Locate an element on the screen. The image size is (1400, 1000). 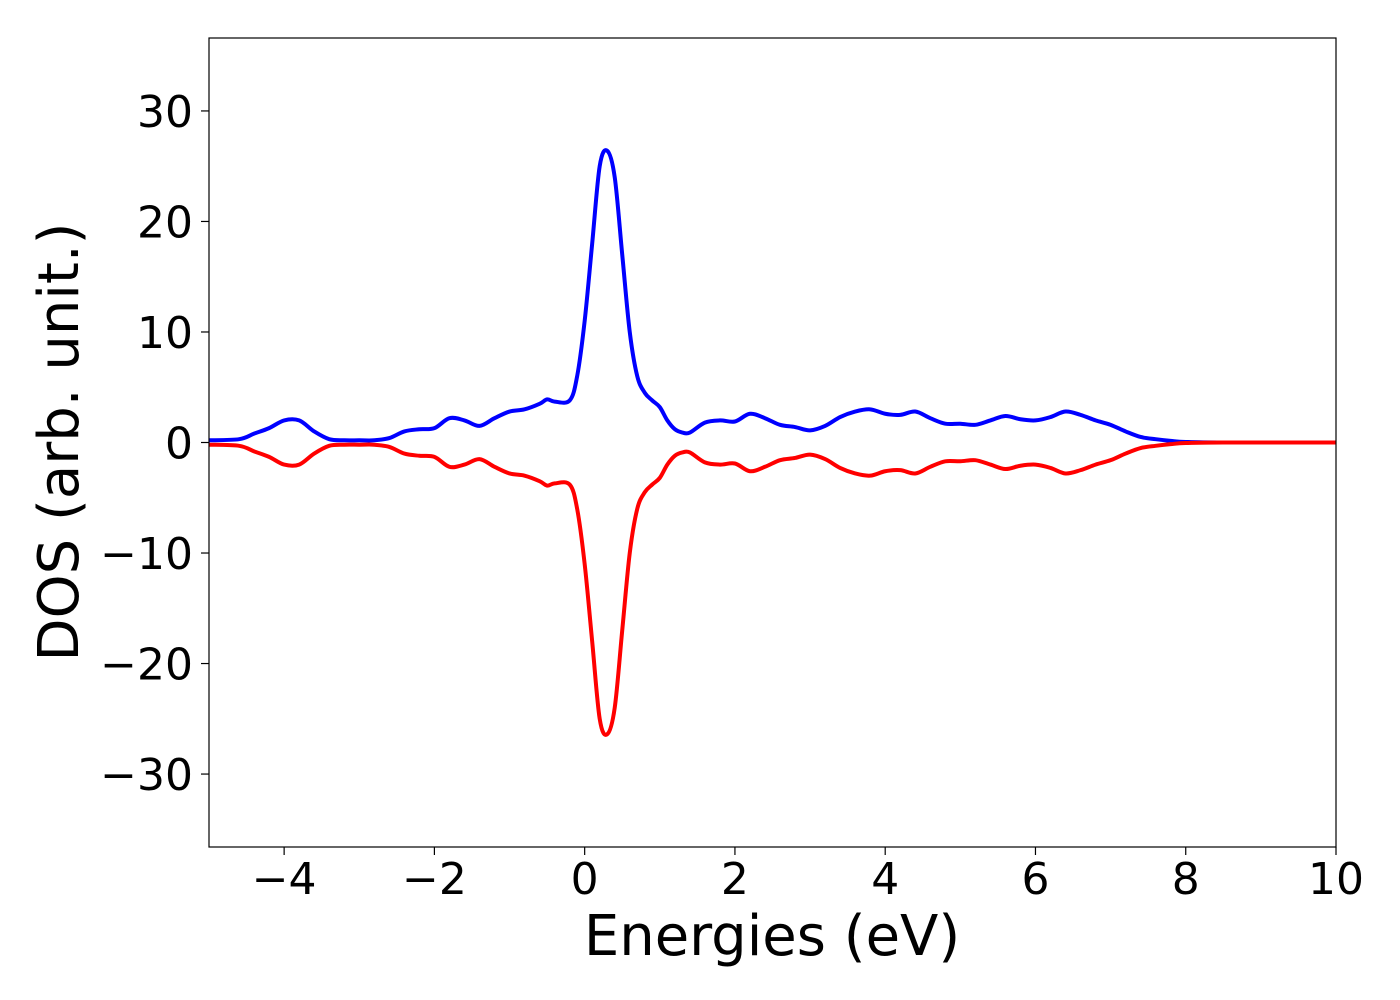
y-tick-label: −20 is located at coordinates (146, 665).